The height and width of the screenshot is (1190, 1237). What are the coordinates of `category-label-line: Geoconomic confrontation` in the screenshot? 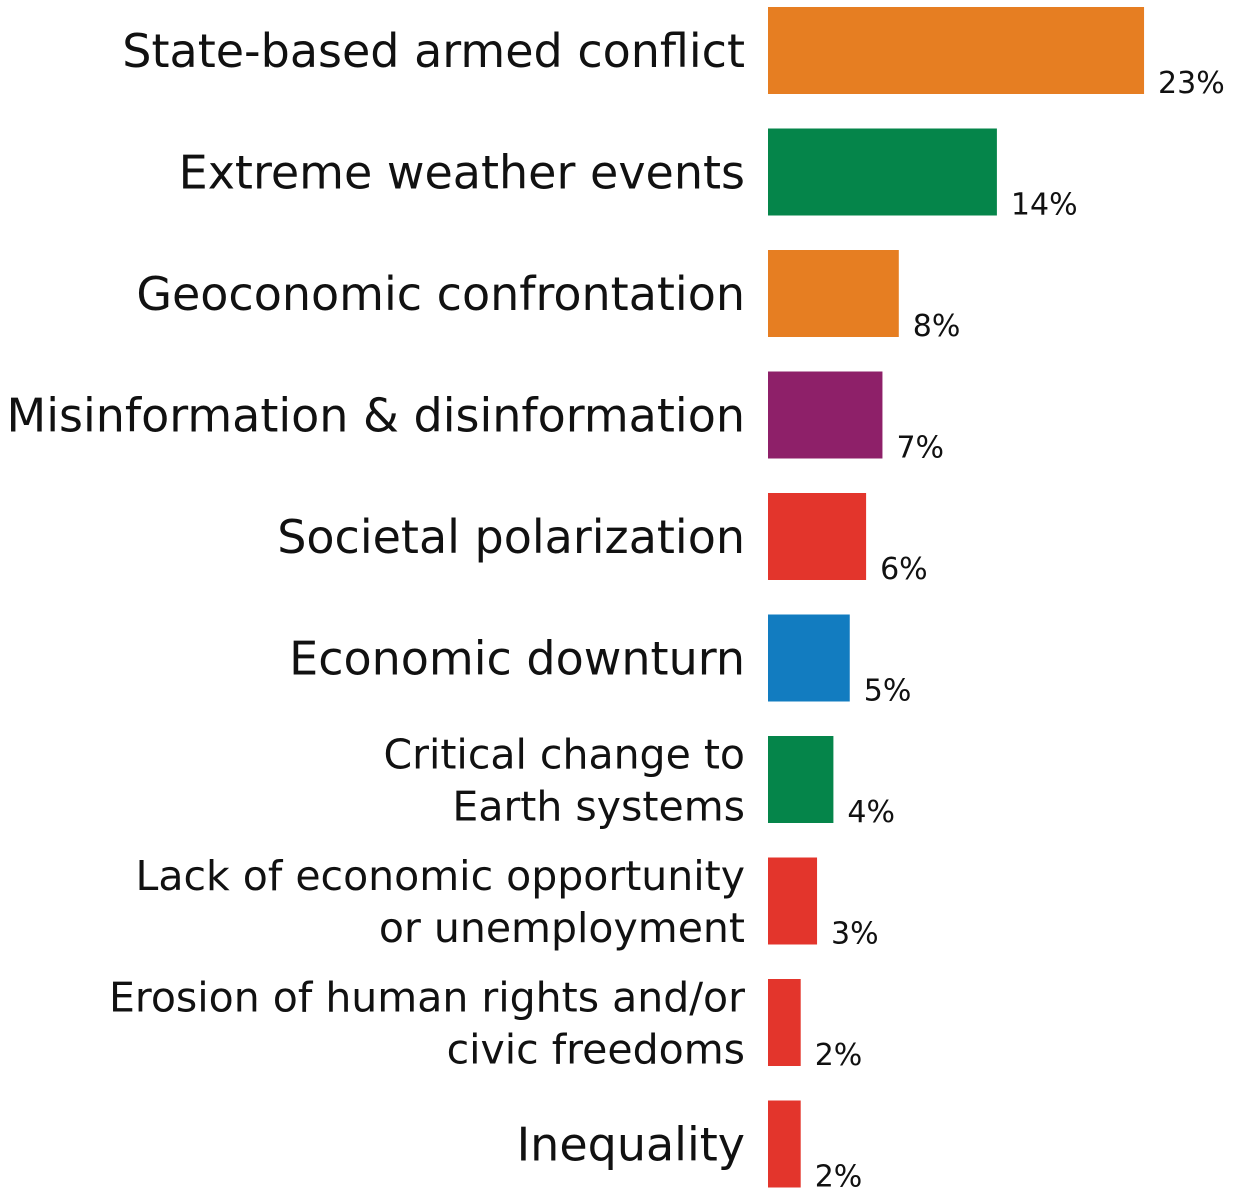 It's located at (440, 294).